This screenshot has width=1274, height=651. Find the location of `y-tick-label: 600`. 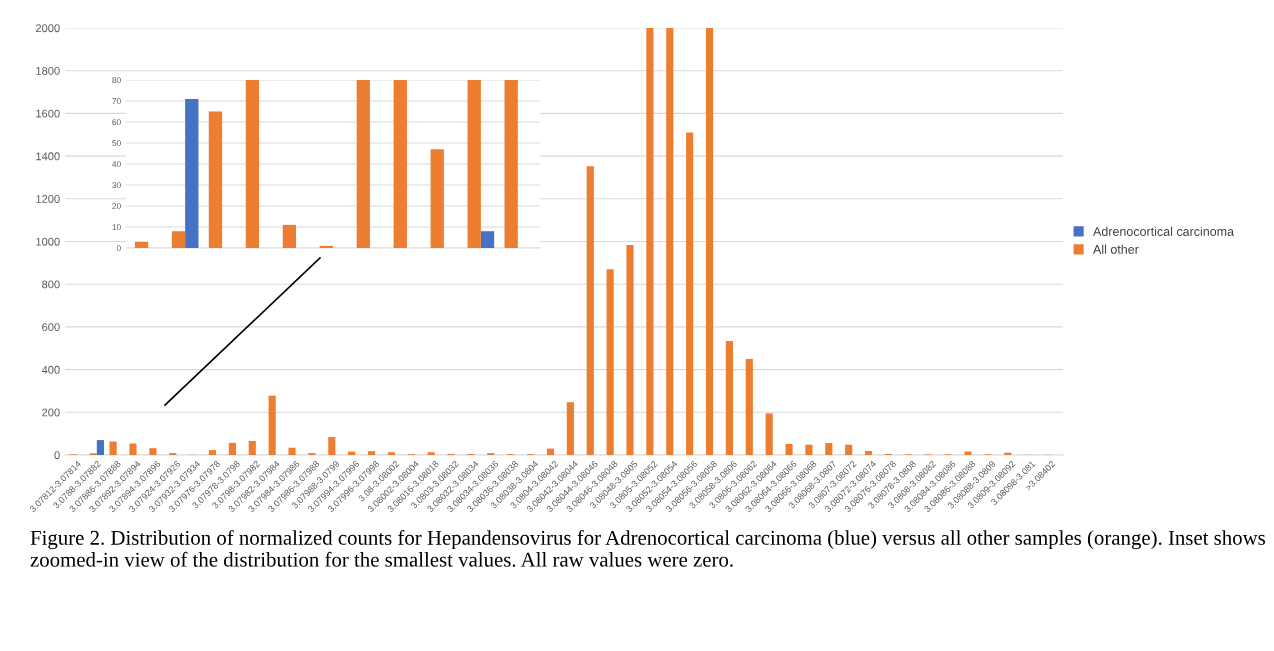

y-tick-label: 600 is located at coordinates (51, 327).